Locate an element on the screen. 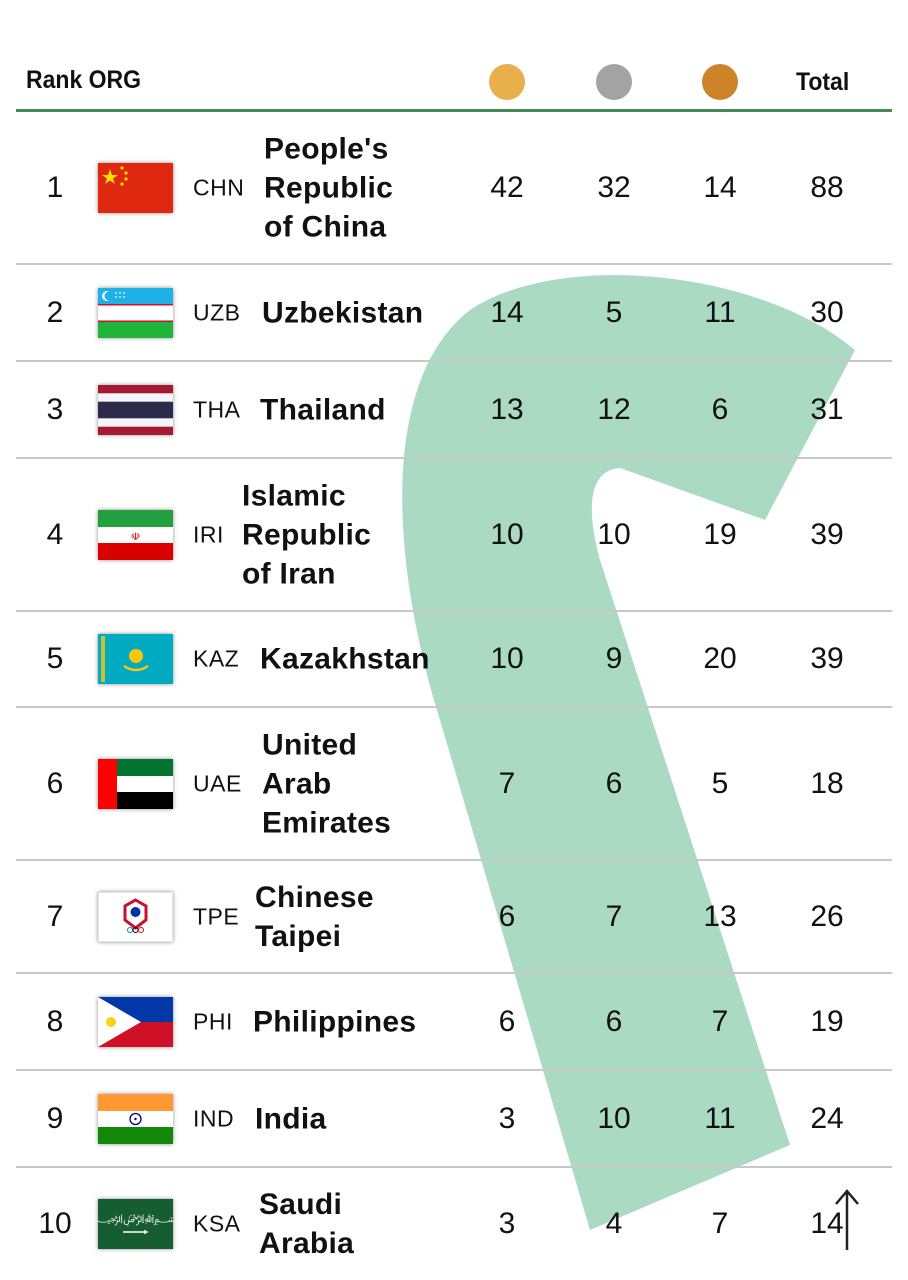  silver-count: 5 is located at coordinates (614, 312).